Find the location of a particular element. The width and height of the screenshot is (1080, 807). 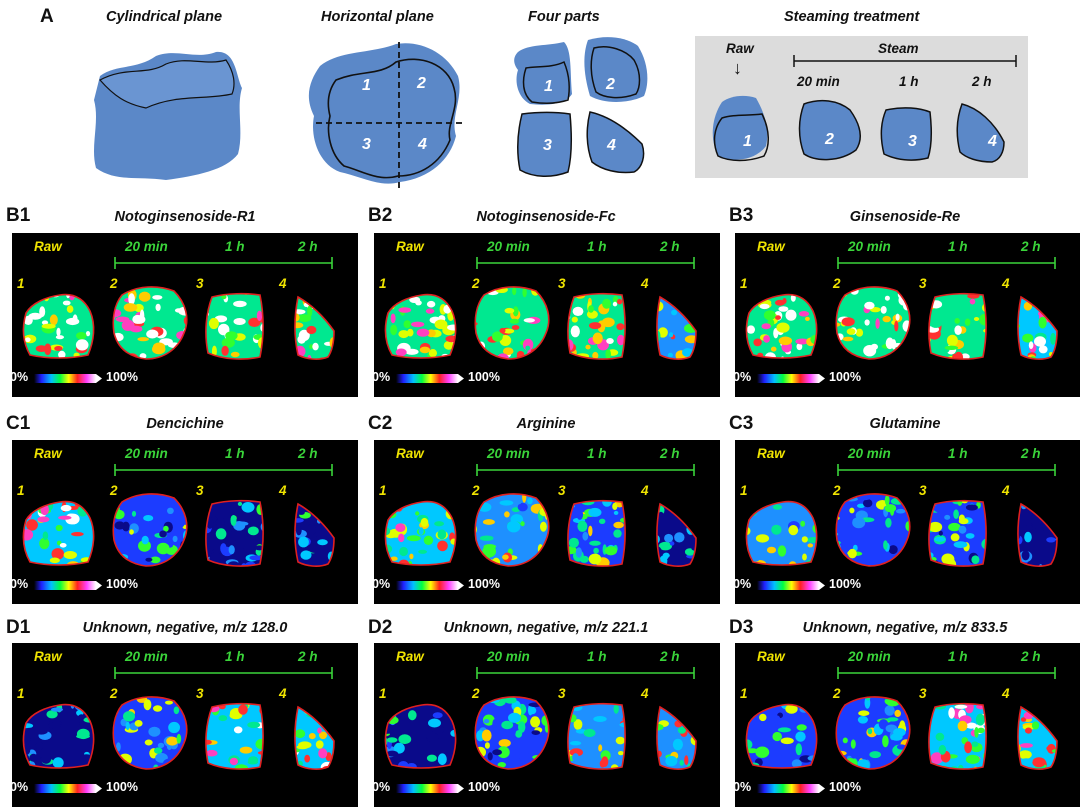

horizontal-plane-drawing is located at coordinates (384, 114).